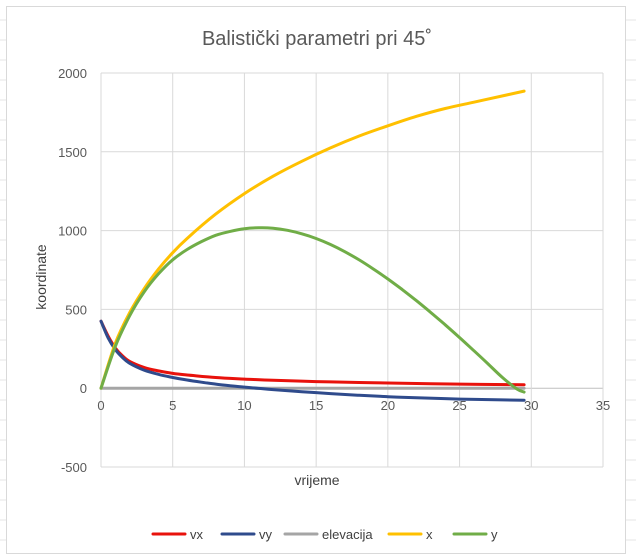 The height and width of the screenshot is (558, 636). I want to click on y-axis-title: koordinate, so click(41, 277).